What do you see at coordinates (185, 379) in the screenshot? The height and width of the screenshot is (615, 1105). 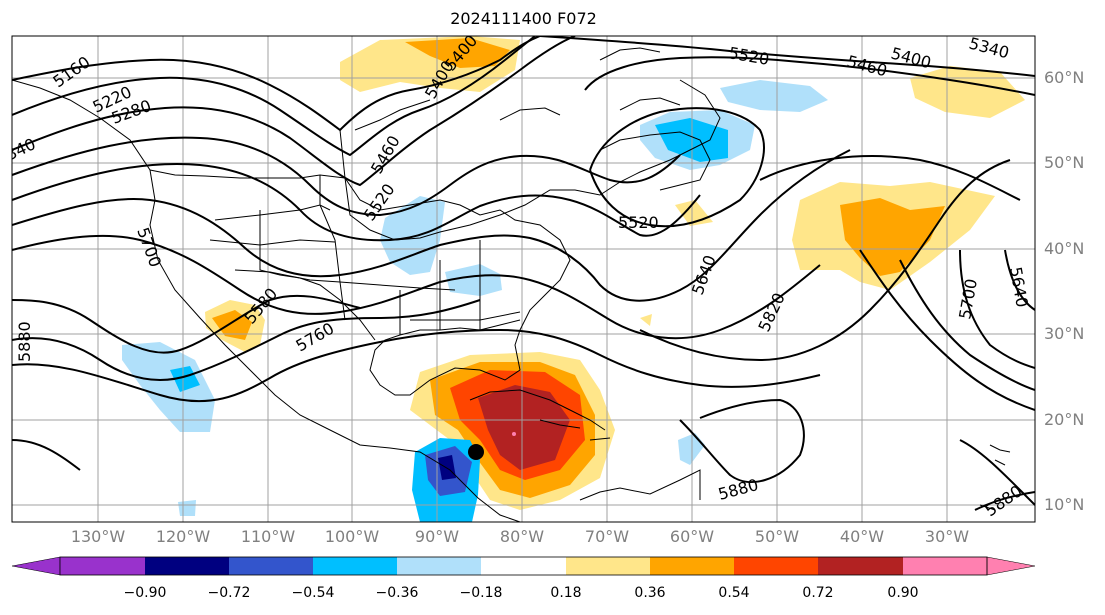 I see `negative-anomaly-baja-core` at bounding box center [185, 379].